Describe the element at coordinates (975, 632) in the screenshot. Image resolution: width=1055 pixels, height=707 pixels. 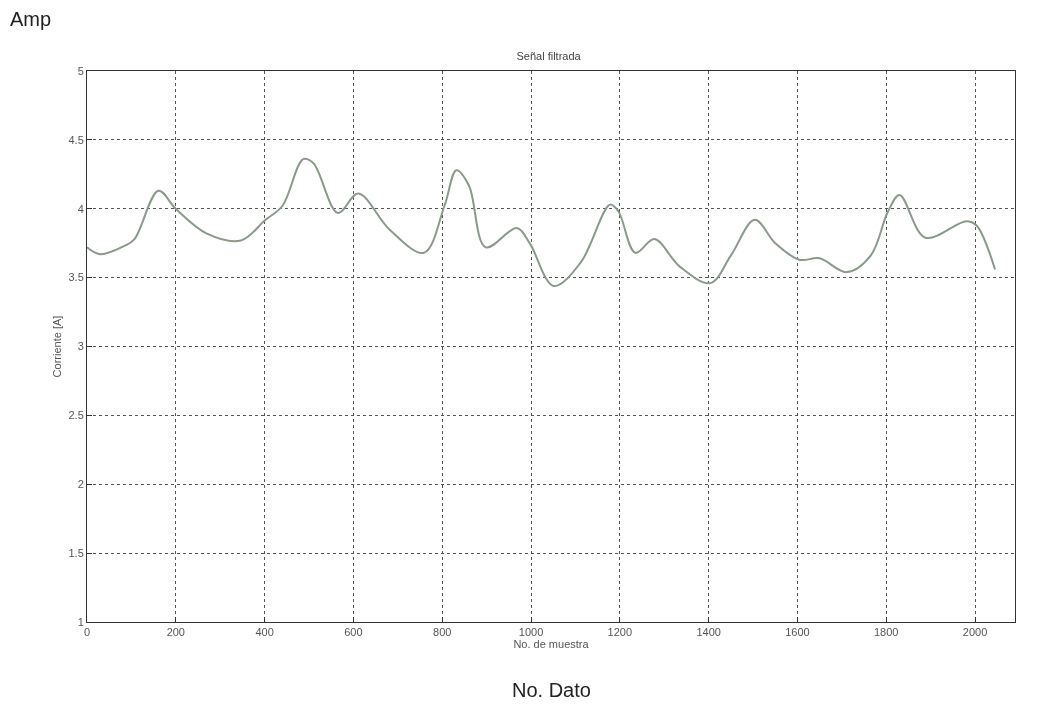
I see `x-tick-label: 2000` at that location.